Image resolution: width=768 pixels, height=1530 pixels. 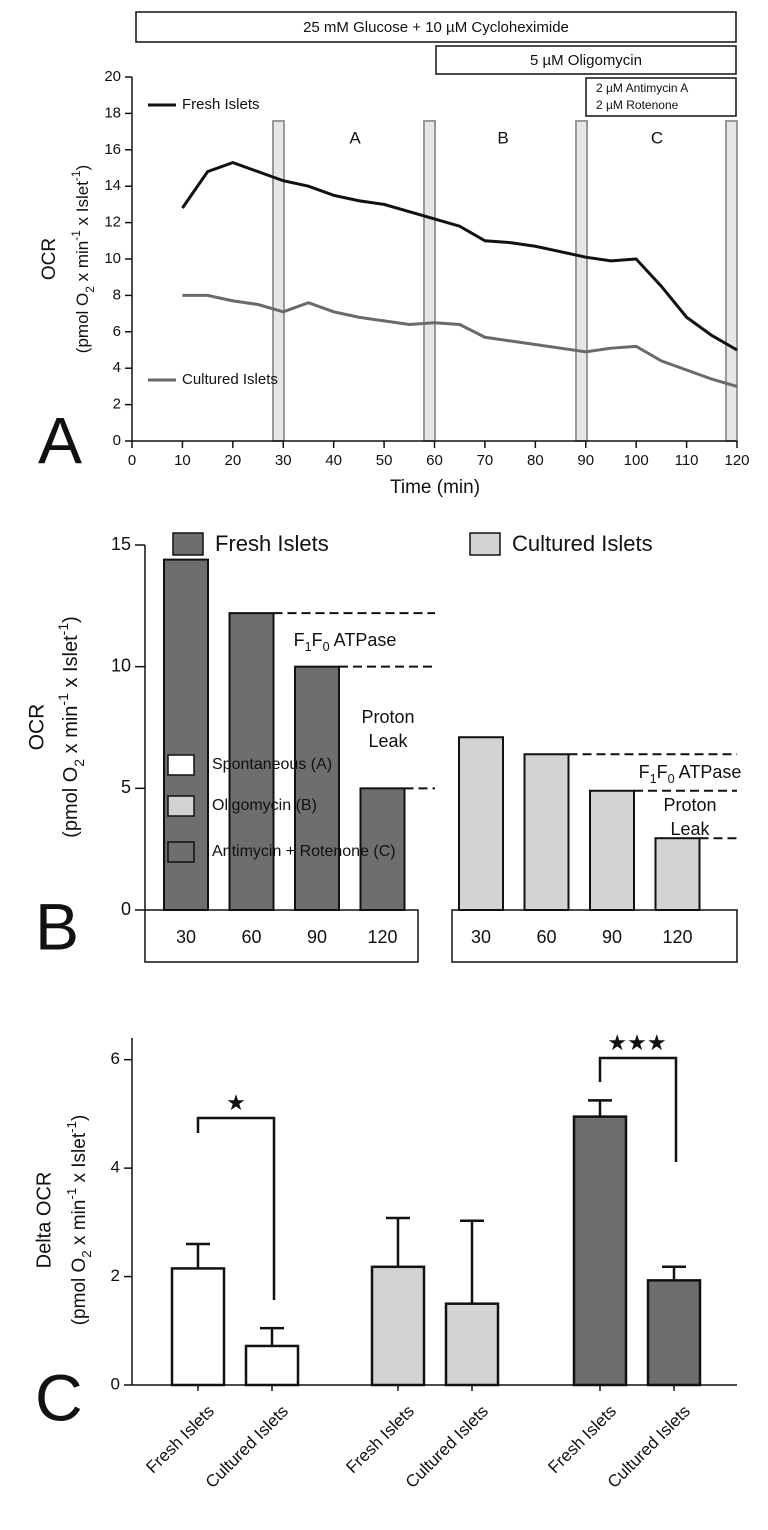 I want to click on x-tick-label: 60, so click(x=546, y=937).